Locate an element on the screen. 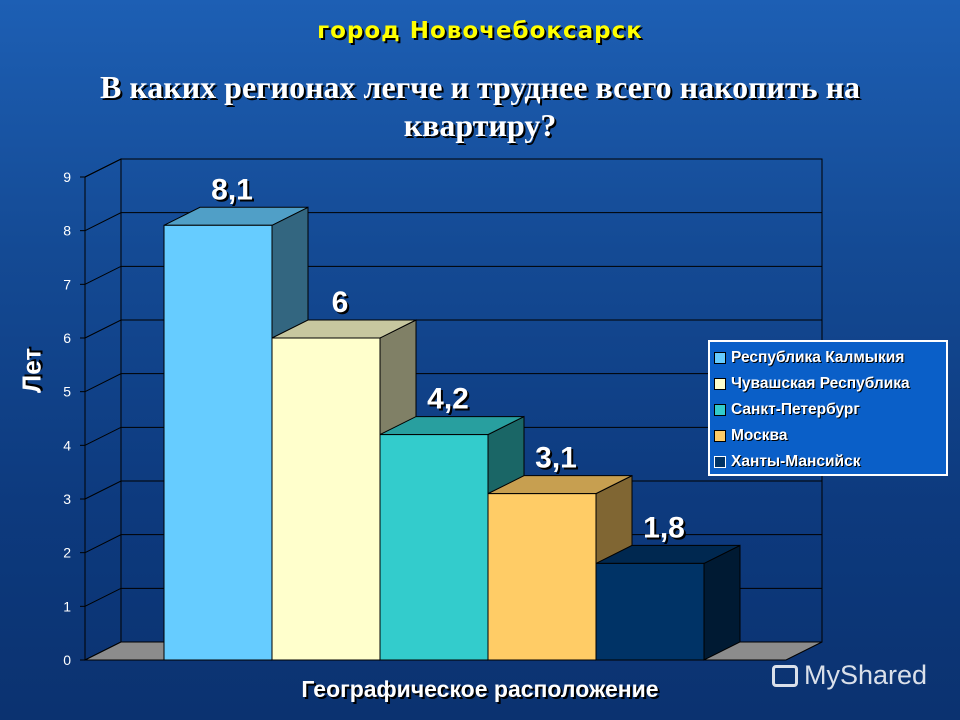 The width and height of the screenshot is (960, 720). x-axis-label: Географическое расположение is located at coordinates (480, 689).